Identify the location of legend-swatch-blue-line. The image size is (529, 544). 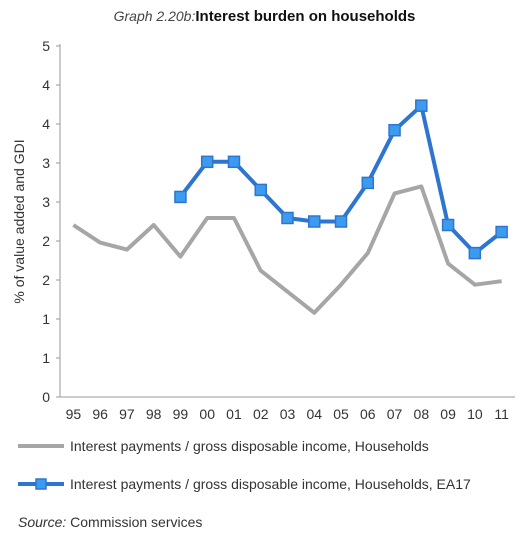
(41, 484).